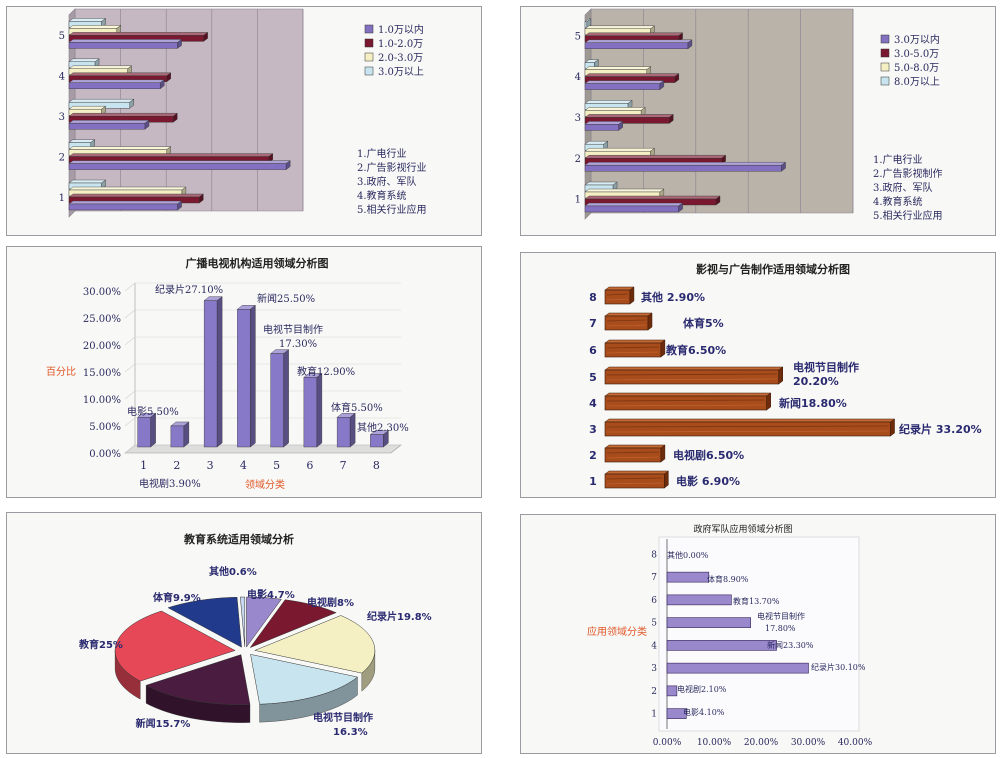  Describe the element at coordinates (343, 717) in the screenshot. I see `slice-label: 电视节目制作` at that location.